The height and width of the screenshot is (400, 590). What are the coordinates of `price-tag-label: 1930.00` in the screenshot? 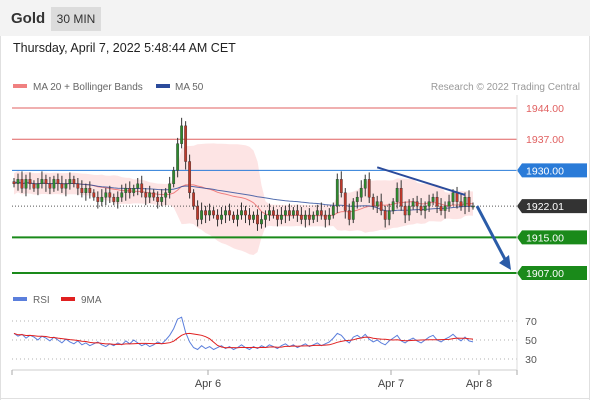 It's located at (545, 171).